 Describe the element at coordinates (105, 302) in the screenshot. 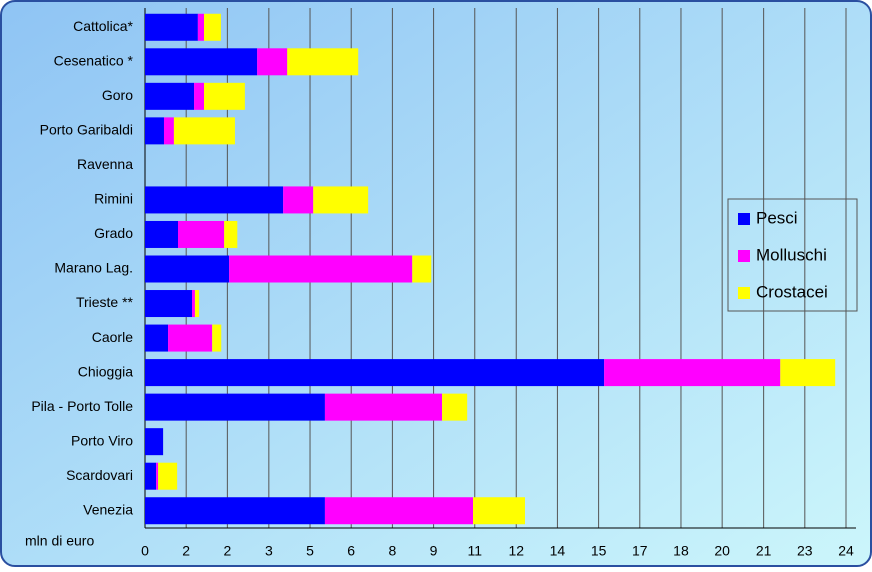

I see `y-tick-label: Trieste **` at that location.